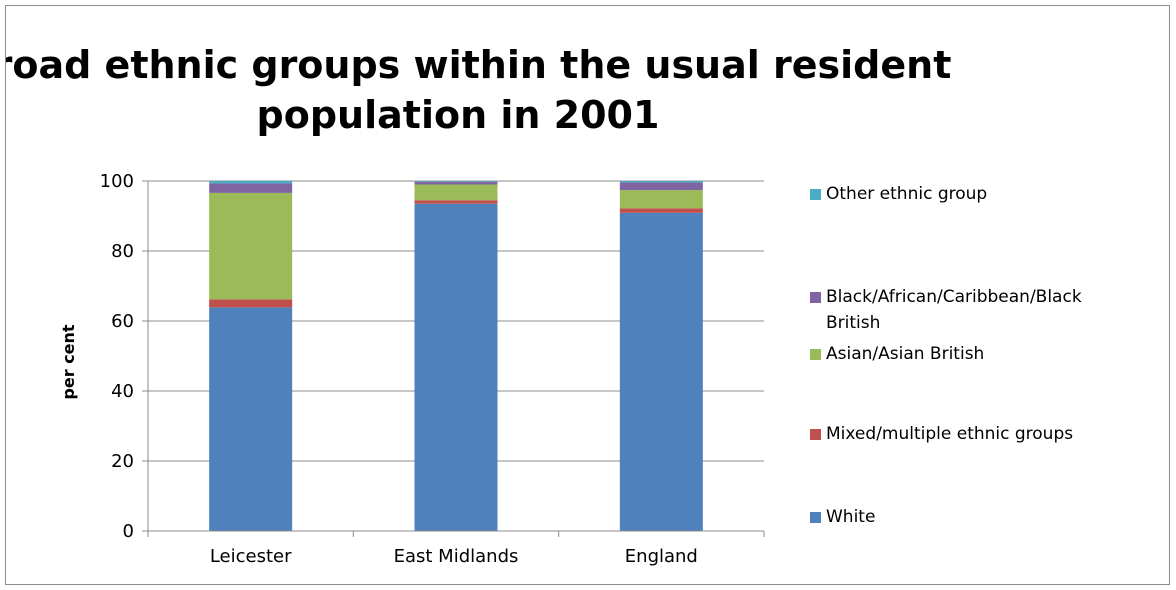 The image size is (1176, 590). Describe the element at coordinates (815, 517) in the screenshot. I see `legend-swatch-white` at that location.